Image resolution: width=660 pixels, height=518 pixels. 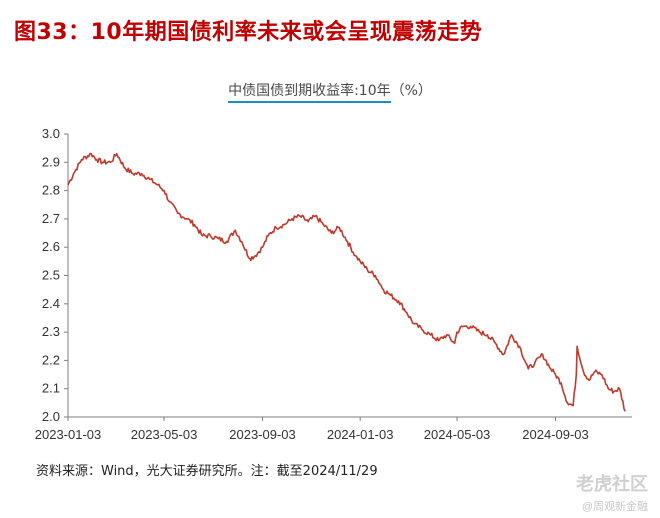 I want to click on watermark: 老虎社区 @周观新金融, so click(x=612, y=492).